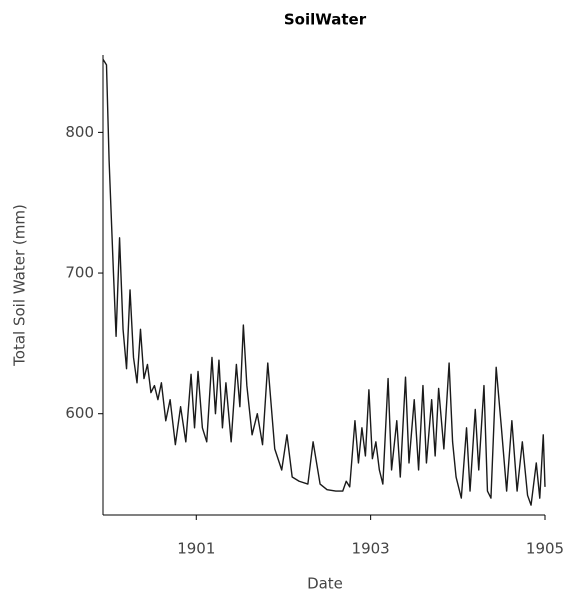  Describe the element at coordinates (79, 132) in the screenshot. I see `y-tick-label: 800` at that location.